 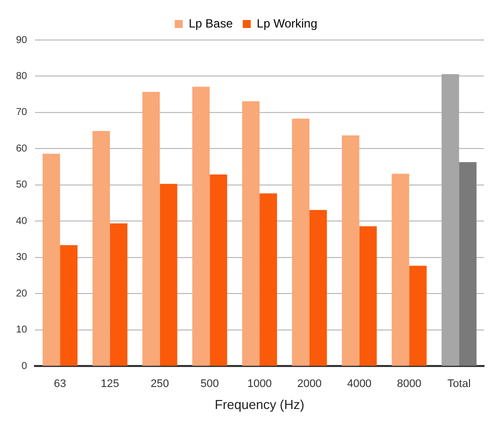 What do you see at coordinates (22, 258) in the screenshot?
I see `y-tick-label: 30` at bounding box center [22, 258].